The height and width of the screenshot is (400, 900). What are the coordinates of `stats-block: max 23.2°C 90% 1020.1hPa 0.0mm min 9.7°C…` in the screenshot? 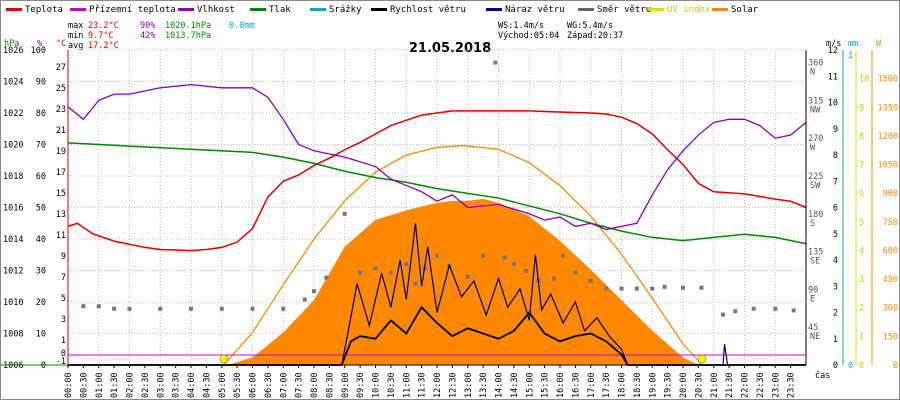 It's located at (161, 36).